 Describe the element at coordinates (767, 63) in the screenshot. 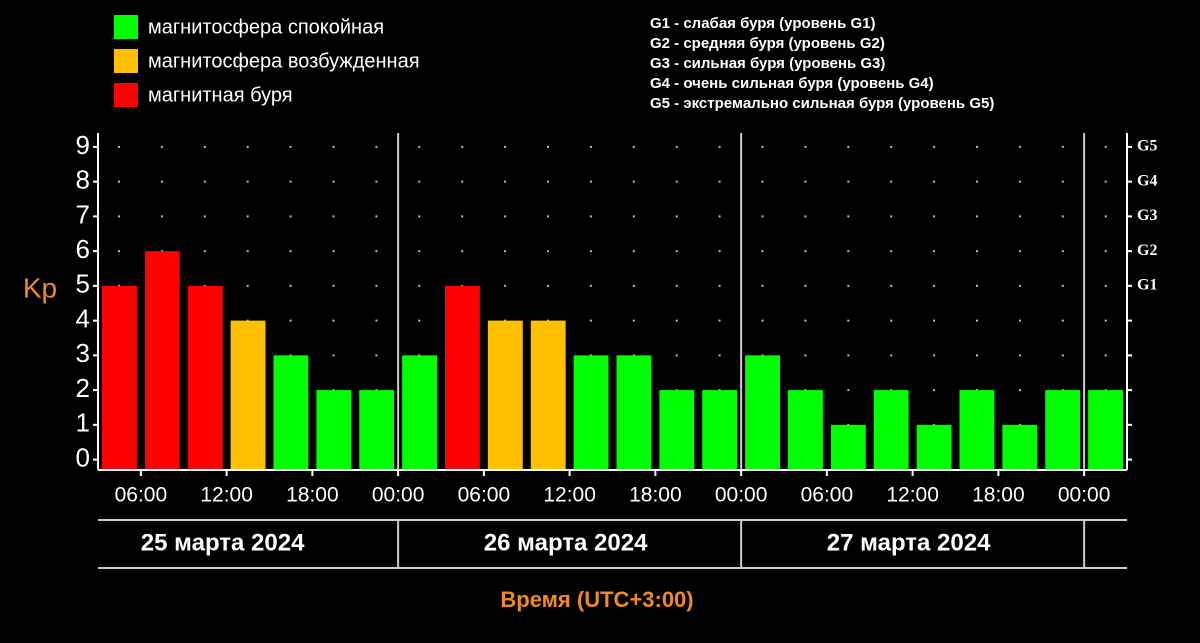

I see `storm-level-text: G3 - сильная буря (уровень G3)` at that location.